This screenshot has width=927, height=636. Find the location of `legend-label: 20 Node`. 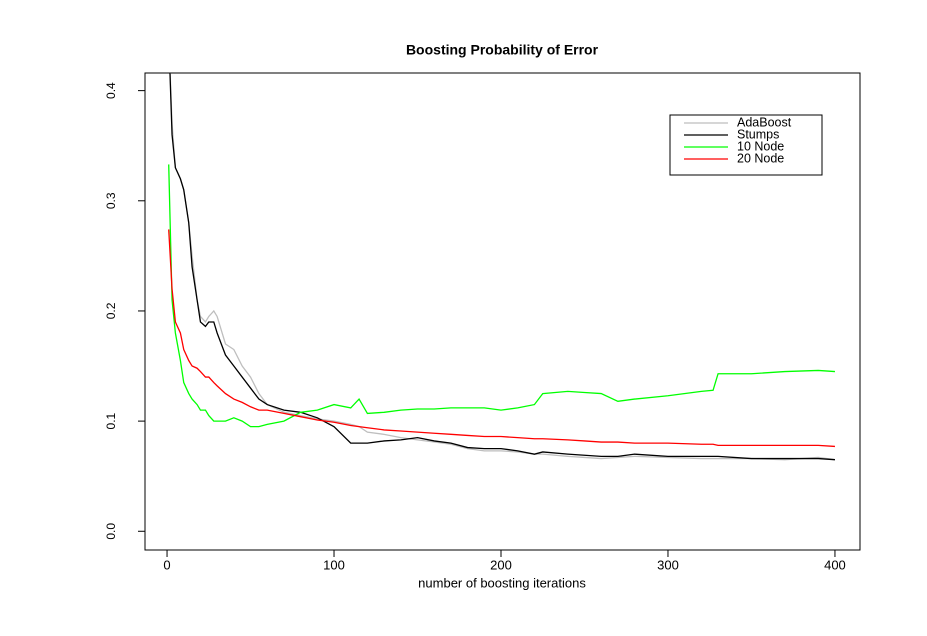

legend-label: 20 Node is located at coordinates (760, 158).